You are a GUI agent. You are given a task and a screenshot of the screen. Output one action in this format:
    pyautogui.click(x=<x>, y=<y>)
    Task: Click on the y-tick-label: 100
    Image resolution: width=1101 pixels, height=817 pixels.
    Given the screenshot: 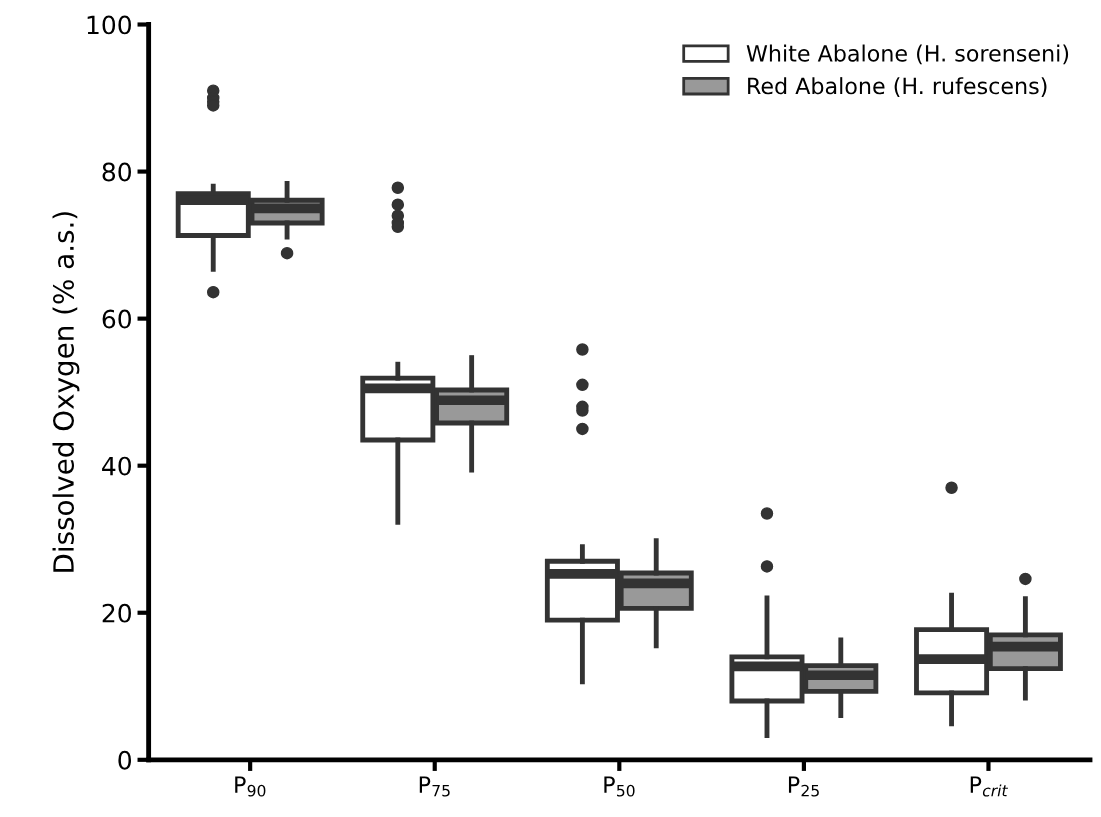 What is the action you would take?
    pyautogui.click(x=109, y=25)
    